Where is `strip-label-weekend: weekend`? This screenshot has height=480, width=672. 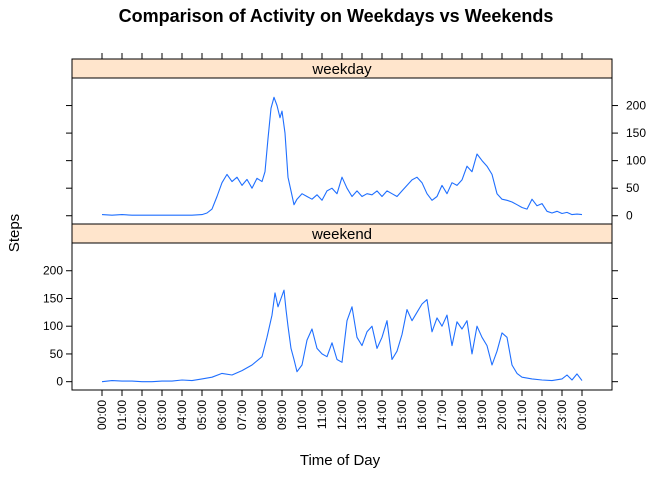
strip-label-weekend: weekend is located at coordinates (341, 234).